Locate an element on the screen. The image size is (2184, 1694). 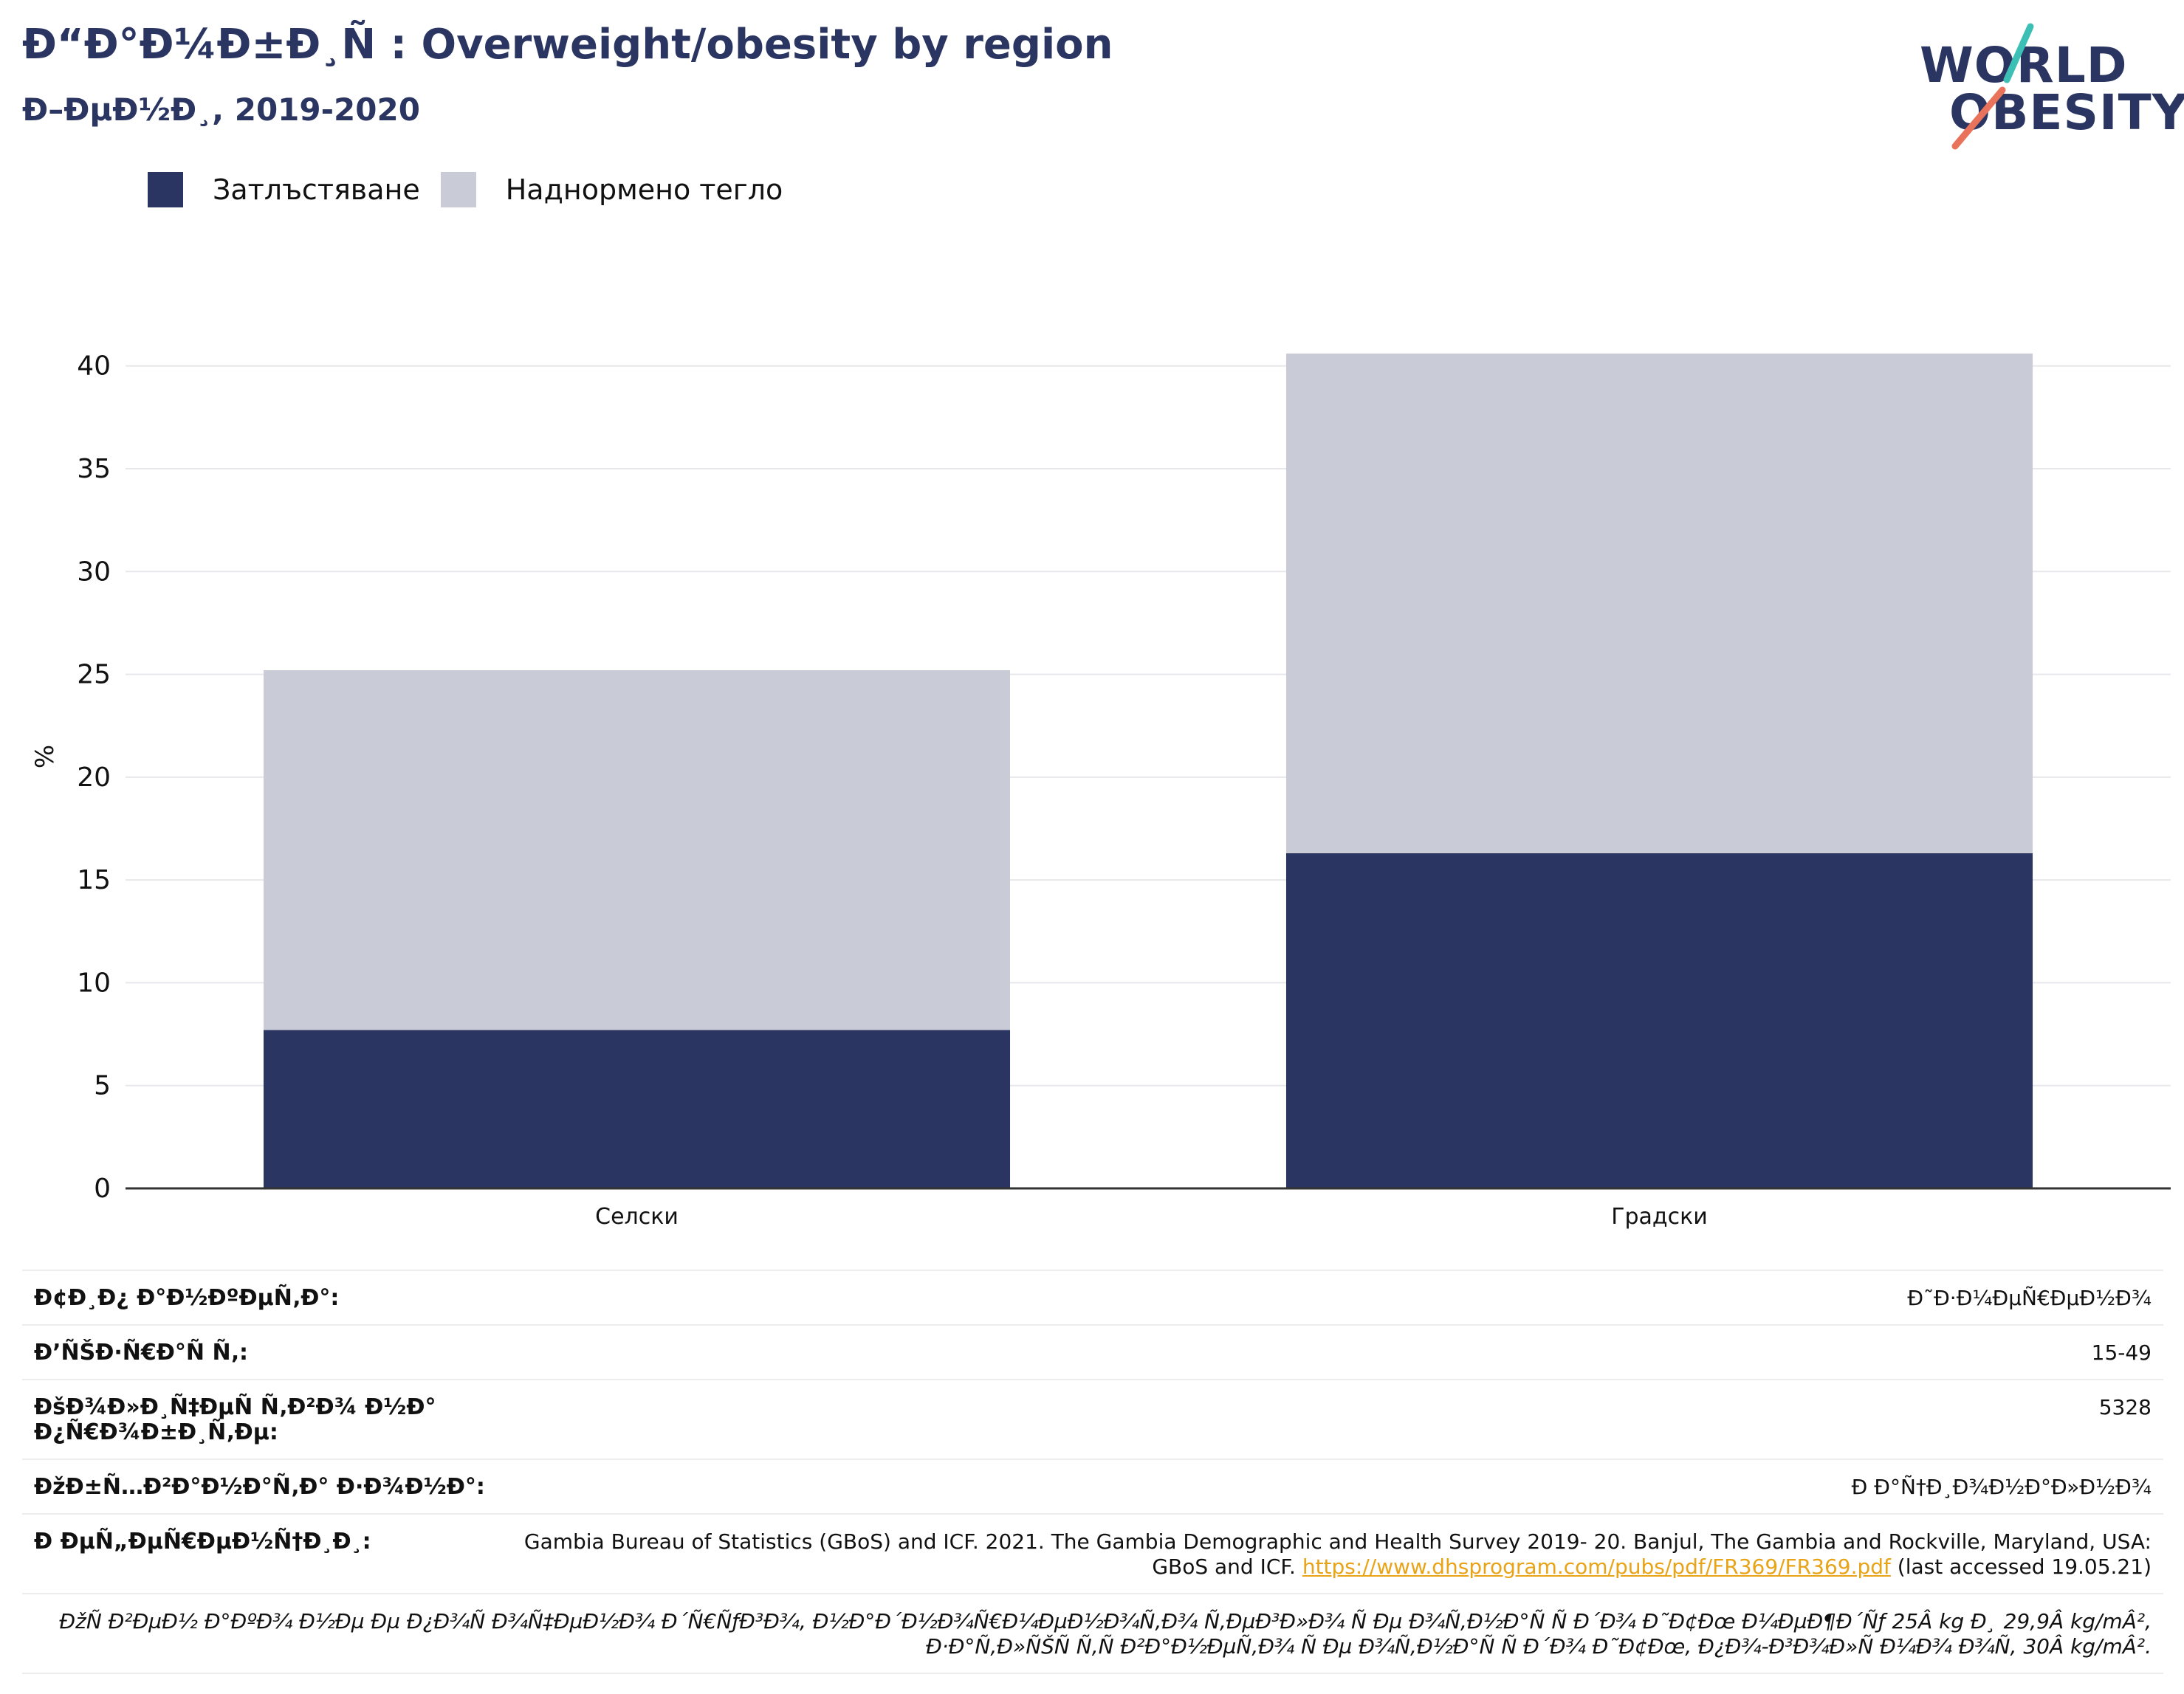
legend-item-overweight: Наднормено тегло is located at coordinates (612, 189).